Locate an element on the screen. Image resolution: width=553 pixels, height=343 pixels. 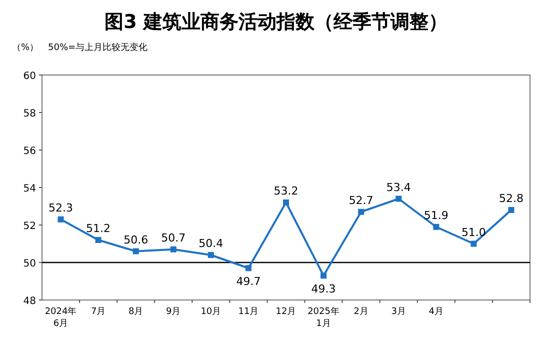
data-label: 50.4 is located at coordinates (211, 243).